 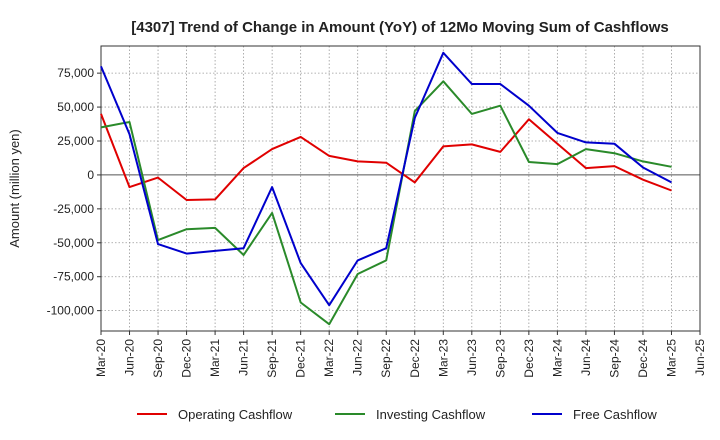 What do you see at coordinates (386, 358) in the screenshot?
I see `x-tick-label: Sep-22` at bounding box center [386, 358].